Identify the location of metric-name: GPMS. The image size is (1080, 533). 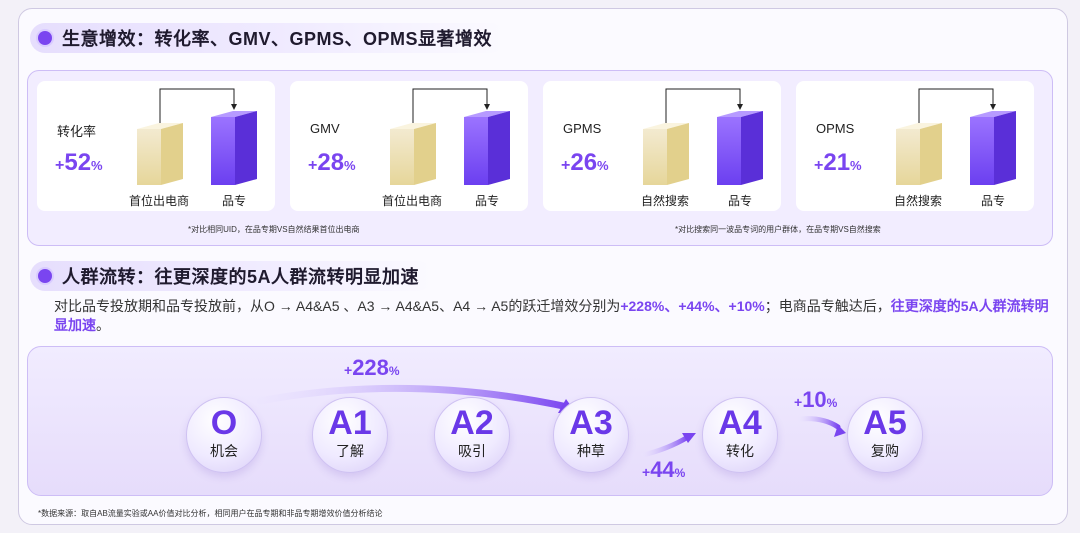
(582, 128).